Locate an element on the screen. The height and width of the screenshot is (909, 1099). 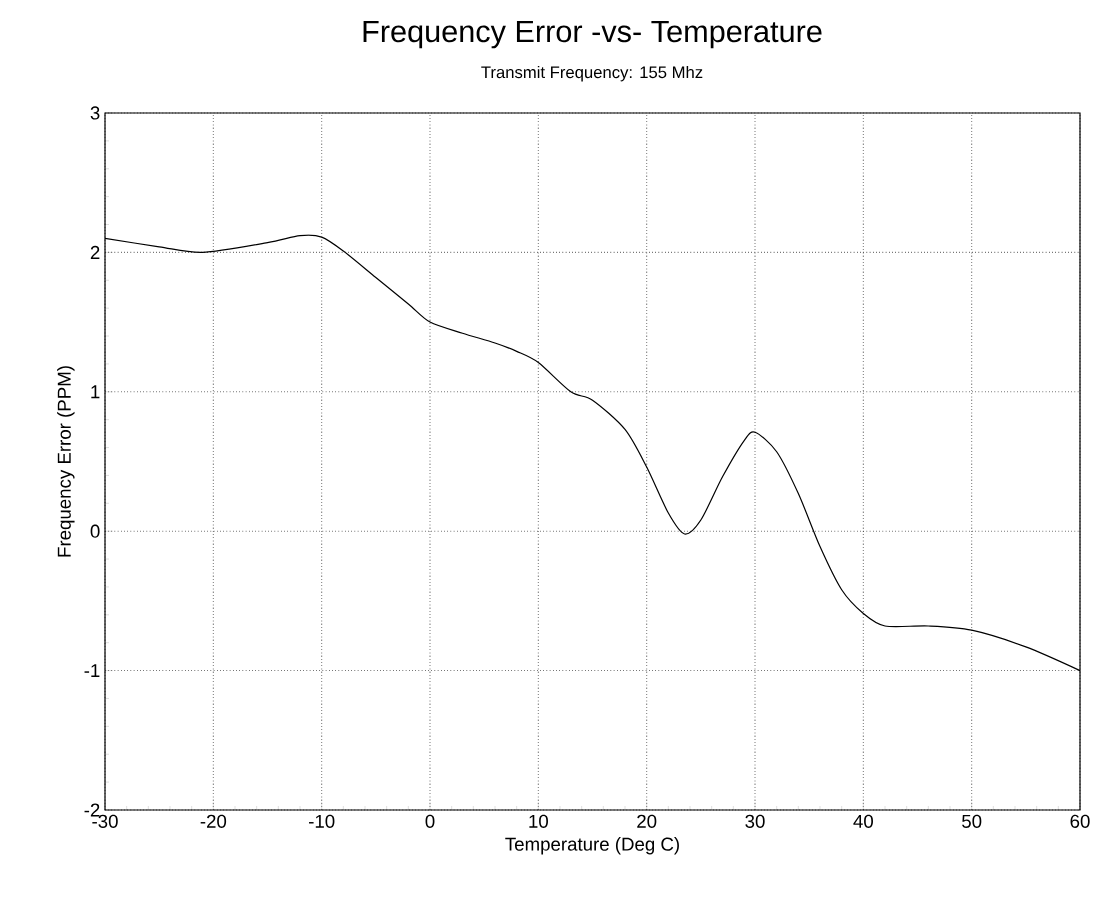
x-tick-label: 60 is located at coordinates (1080, 821).